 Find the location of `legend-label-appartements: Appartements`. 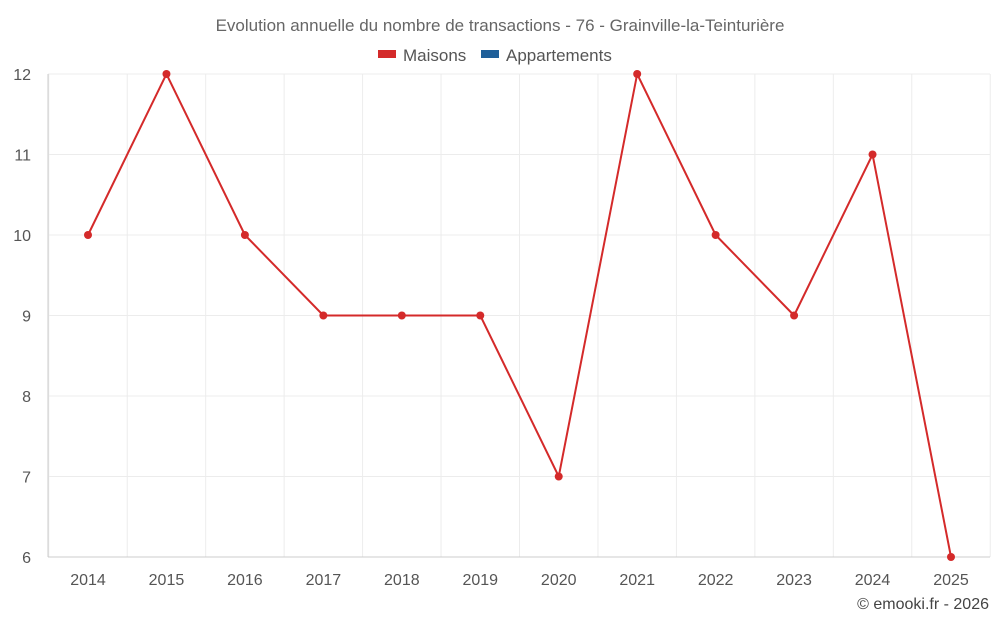

legend-label-appartements: Appartements is located at coordinates (559, 55).